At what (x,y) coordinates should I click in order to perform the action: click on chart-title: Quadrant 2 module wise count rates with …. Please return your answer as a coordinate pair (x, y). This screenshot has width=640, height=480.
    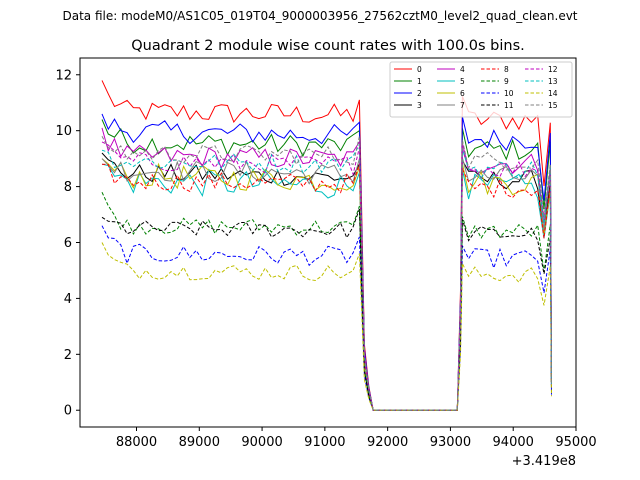
    Looking at the image, I should click on (328, 46).